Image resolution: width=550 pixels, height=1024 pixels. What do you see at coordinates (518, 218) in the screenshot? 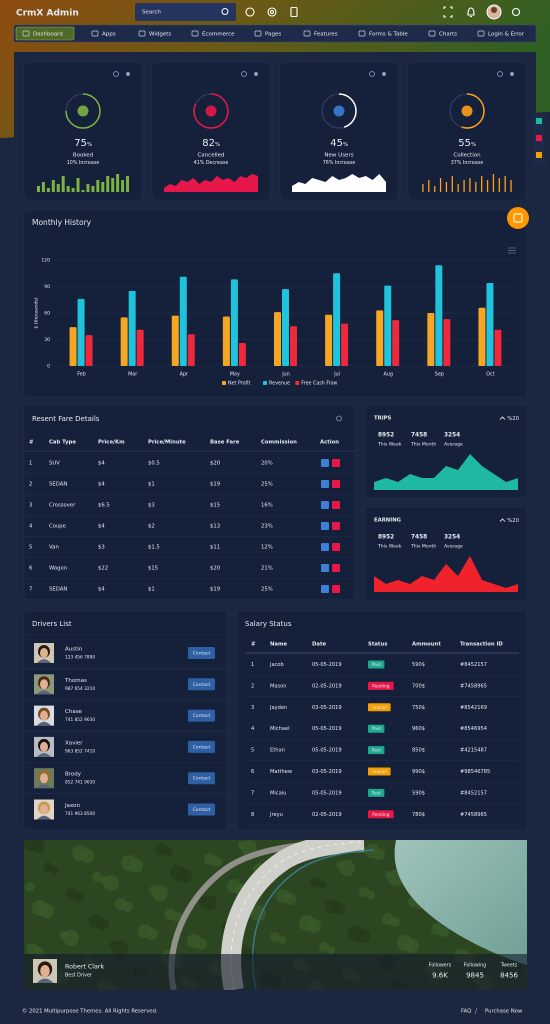
I see `float-button` at bounding box center [518, 218].